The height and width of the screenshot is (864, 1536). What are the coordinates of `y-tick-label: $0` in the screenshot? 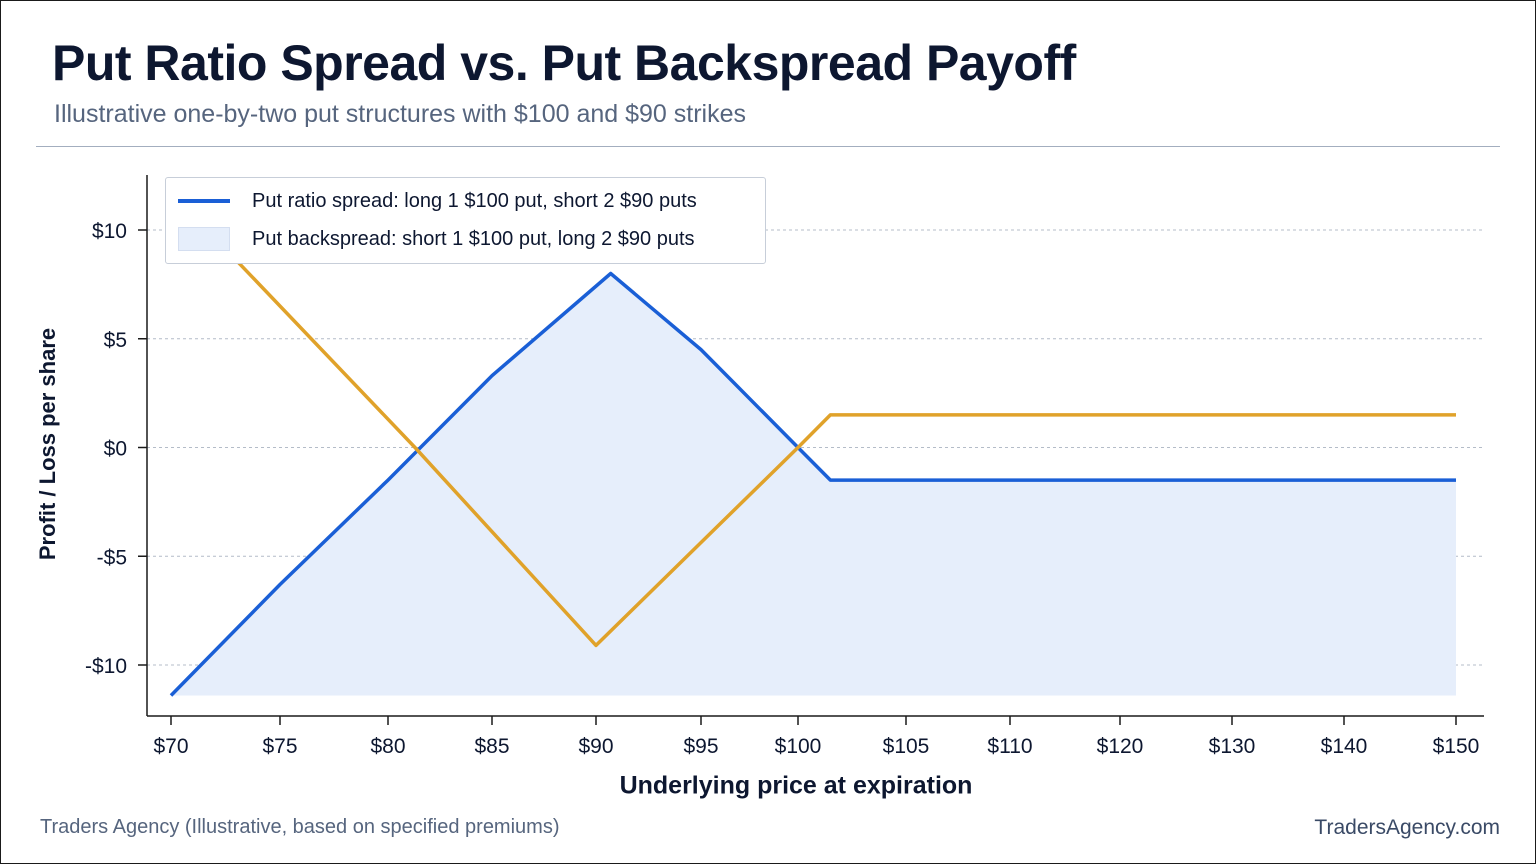 It's located at (115, 449).